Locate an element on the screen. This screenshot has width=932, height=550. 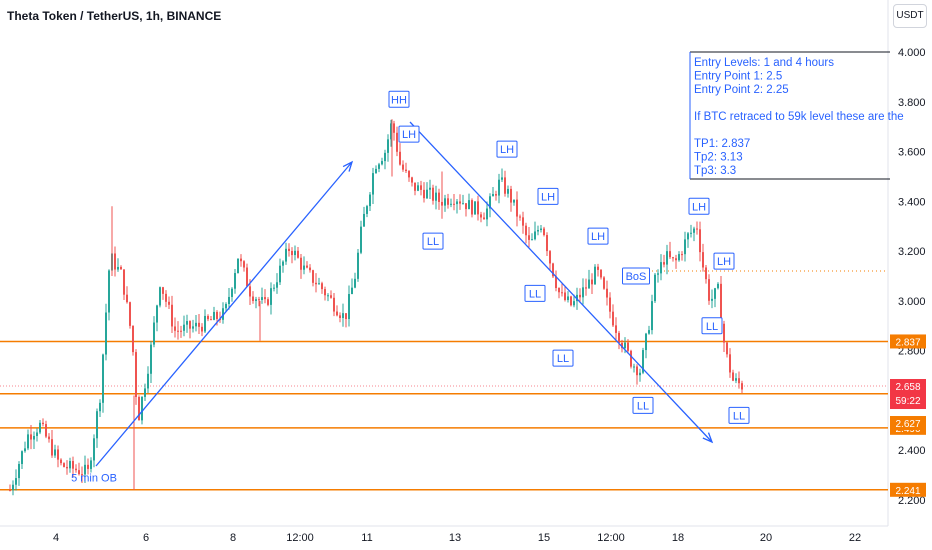
annotation-text: LH is located at coordinates (724, 262).